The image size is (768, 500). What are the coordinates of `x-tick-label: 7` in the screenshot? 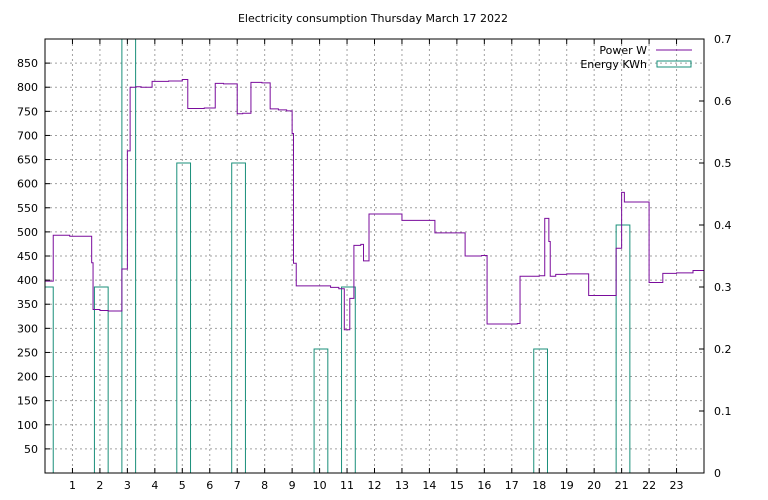 It's located at (237, 485).